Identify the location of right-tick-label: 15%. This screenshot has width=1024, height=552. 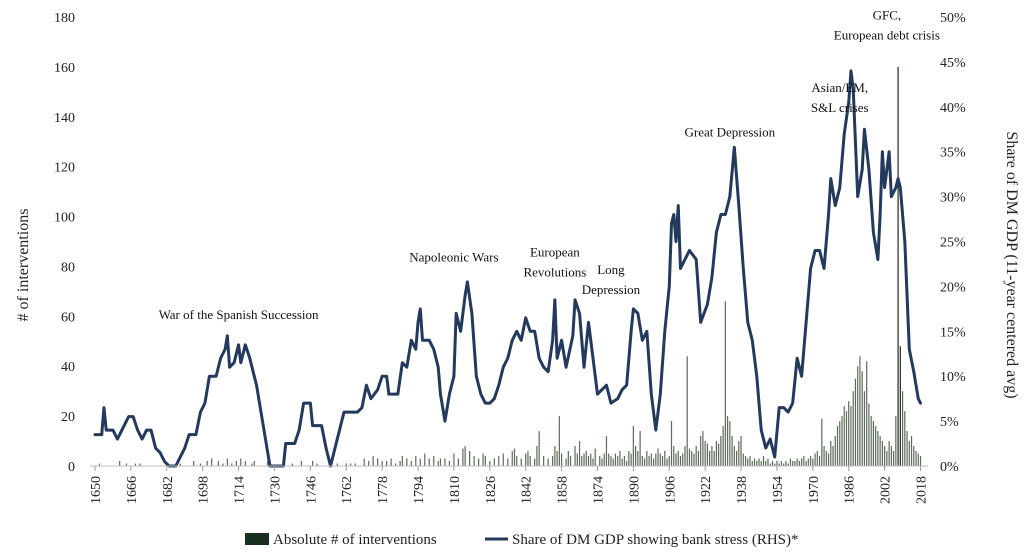
(953, 332).